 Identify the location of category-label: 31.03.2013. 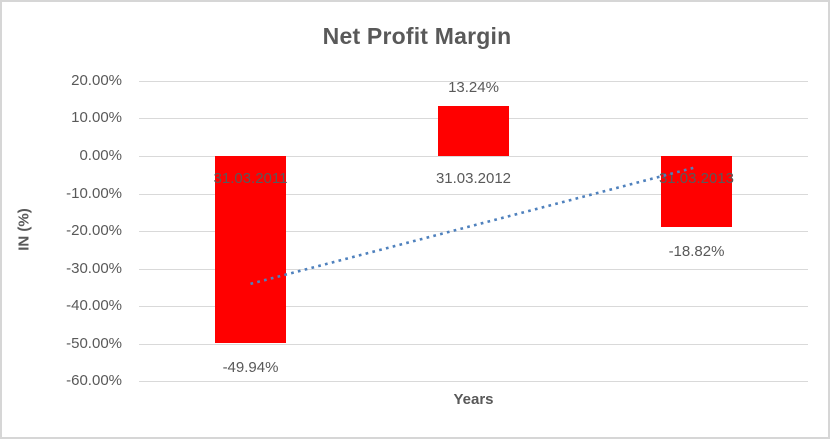
(696, 178).